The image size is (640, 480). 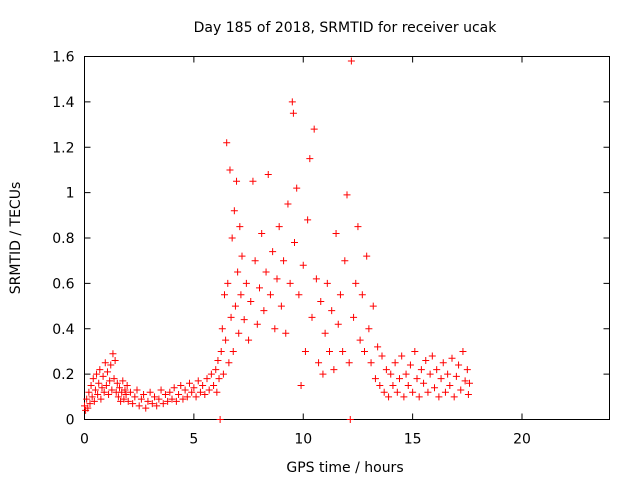 What do you see at coordinates (16, 238) in the screenshot?
I see `y-axis-label: SRMTID / TECUs` at bounding box center [16, 238].